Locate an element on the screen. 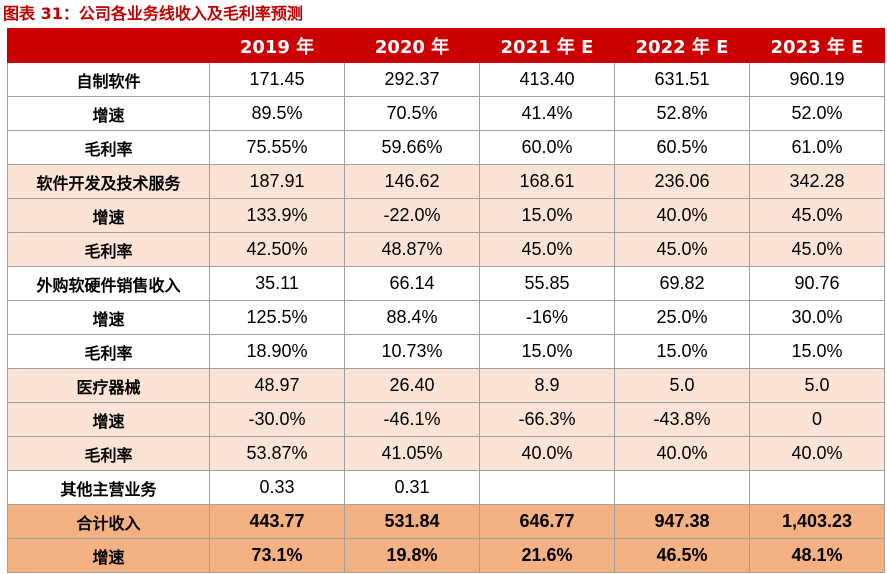 The width and height of the screenshot is (887, 574). table-row: 增速 -30.0% -46.1% -66.3% -43.8% 0 is located at coordinates (446, 419).